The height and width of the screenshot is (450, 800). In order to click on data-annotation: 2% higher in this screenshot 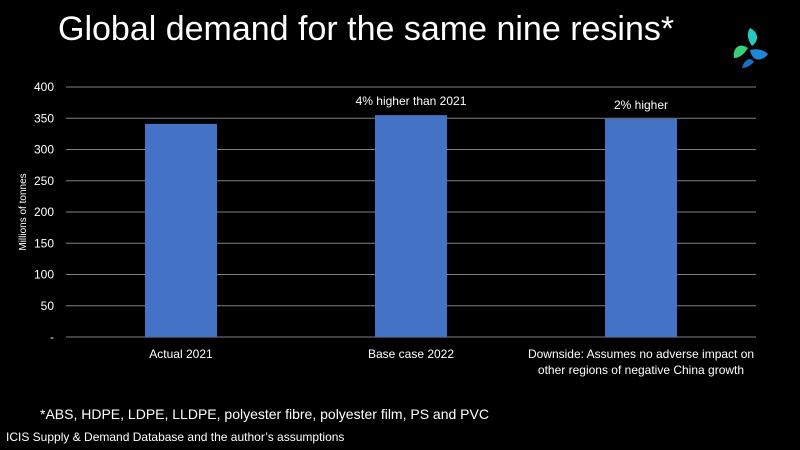, I will do `click(641, 105)`.